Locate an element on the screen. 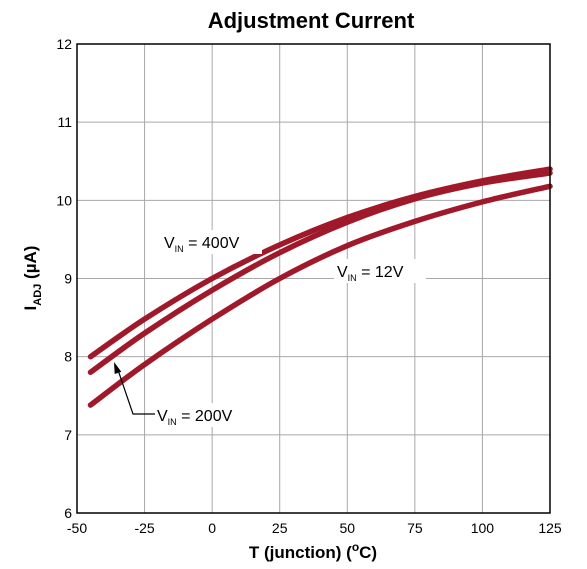 This screenshot has height=569, width=587. annotation-400v-bg is located at coordinates (211, 242).